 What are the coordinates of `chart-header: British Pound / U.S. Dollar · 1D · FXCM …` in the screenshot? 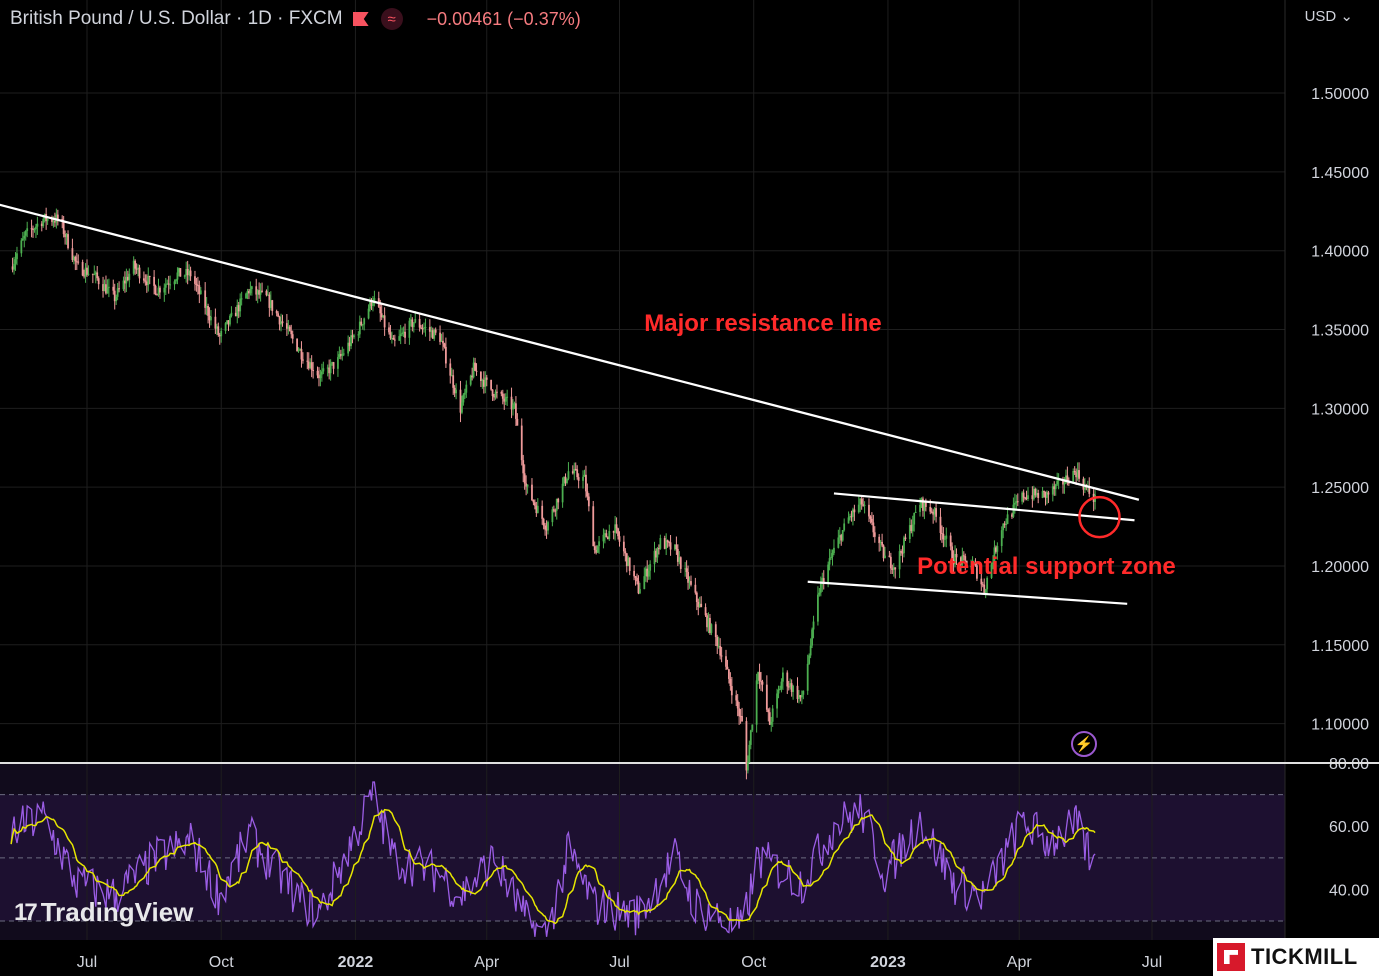 It's located at (295, 19).